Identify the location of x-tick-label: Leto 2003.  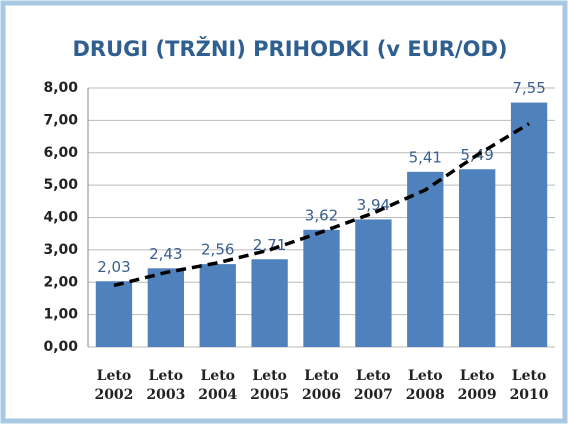
(166, 385).